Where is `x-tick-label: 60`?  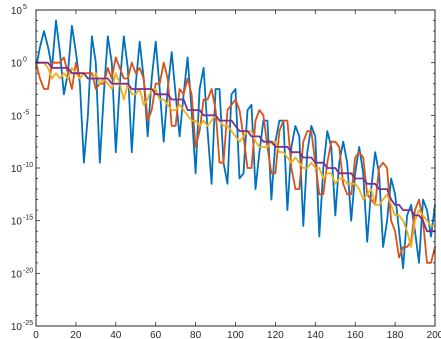
x-tick-label: 60 is located at coordinates (156, 334).